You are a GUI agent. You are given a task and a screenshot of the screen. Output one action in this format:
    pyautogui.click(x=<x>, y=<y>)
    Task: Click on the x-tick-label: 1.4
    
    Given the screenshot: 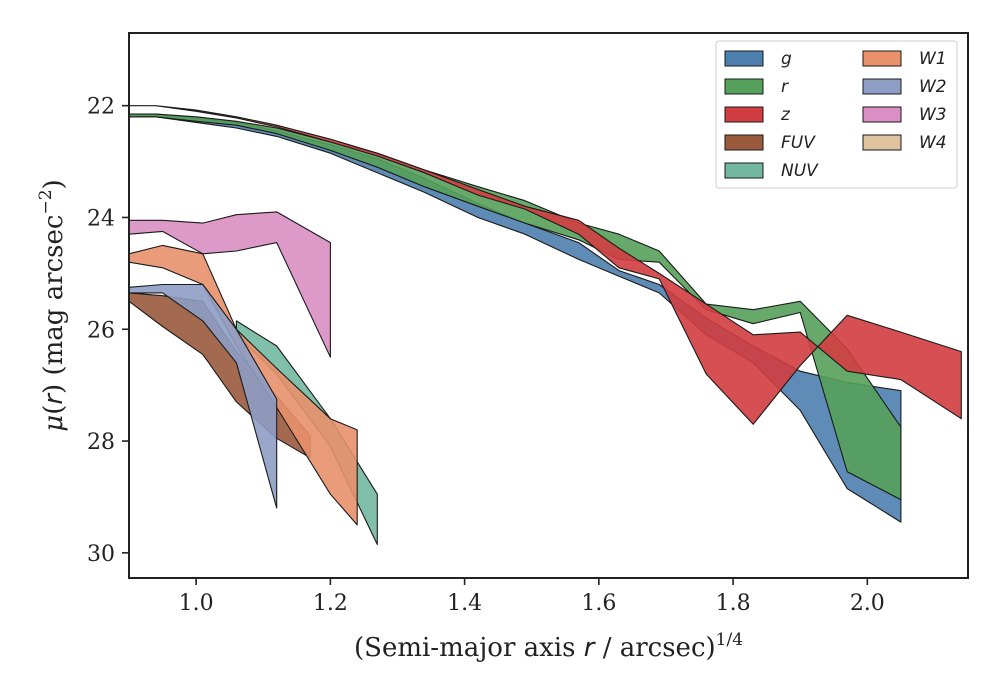 What is the action you would take?
    pyautogui.click(x=464, y=603)
    